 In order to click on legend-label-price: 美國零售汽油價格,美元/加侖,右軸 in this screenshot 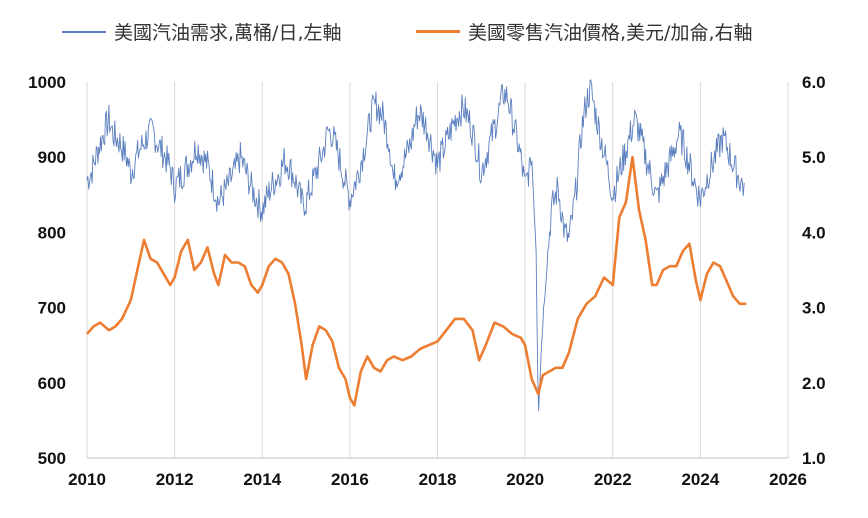, I will do `click(610, 33)`.